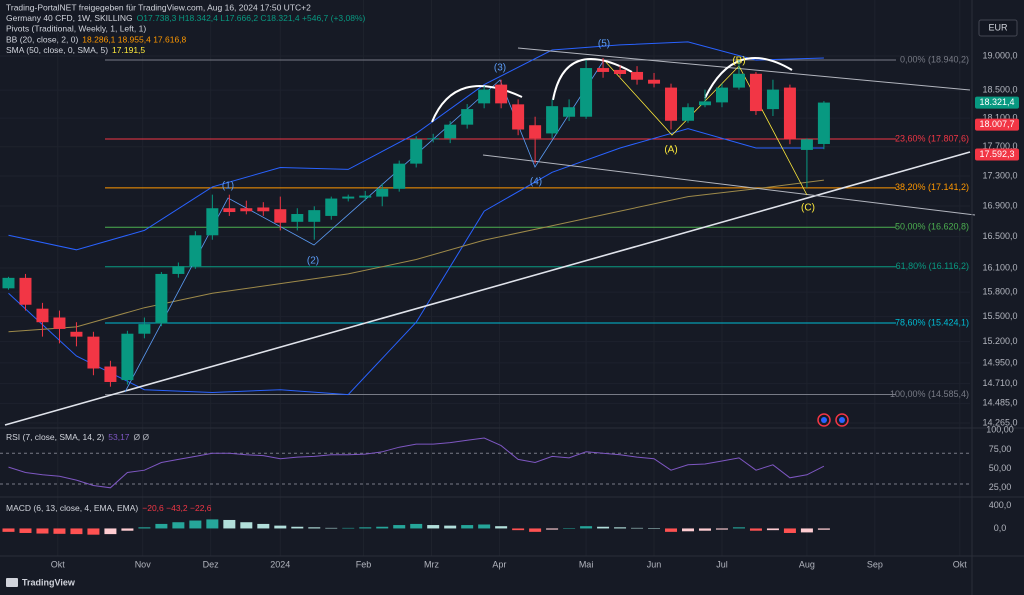  Describe the element at coordinates (999, 55) in the screenshot. I see `y-tick-label: 19.000,0` at that location.